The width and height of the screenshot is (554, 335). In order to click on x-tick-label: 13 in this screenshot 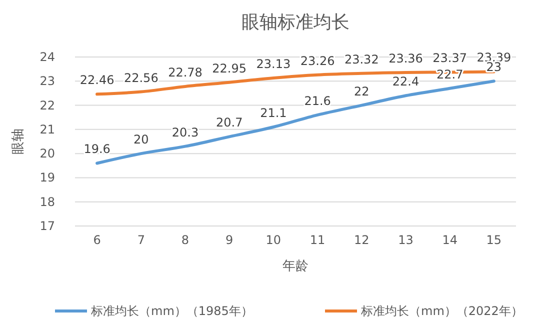, I will do `click(406, 240)`.